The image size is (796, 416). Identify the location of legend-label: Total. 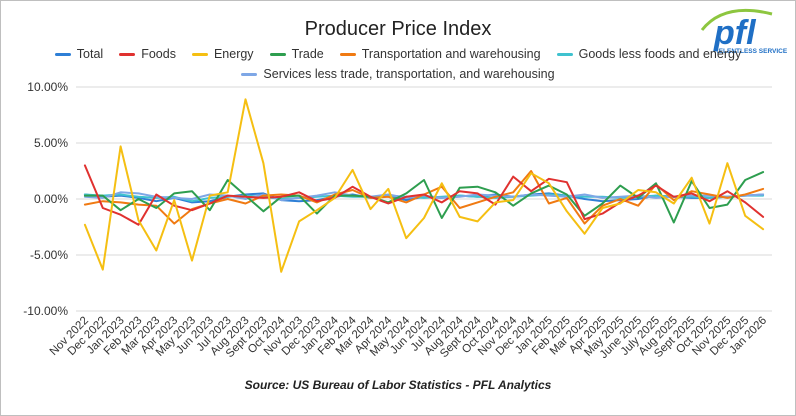
(90, 54).